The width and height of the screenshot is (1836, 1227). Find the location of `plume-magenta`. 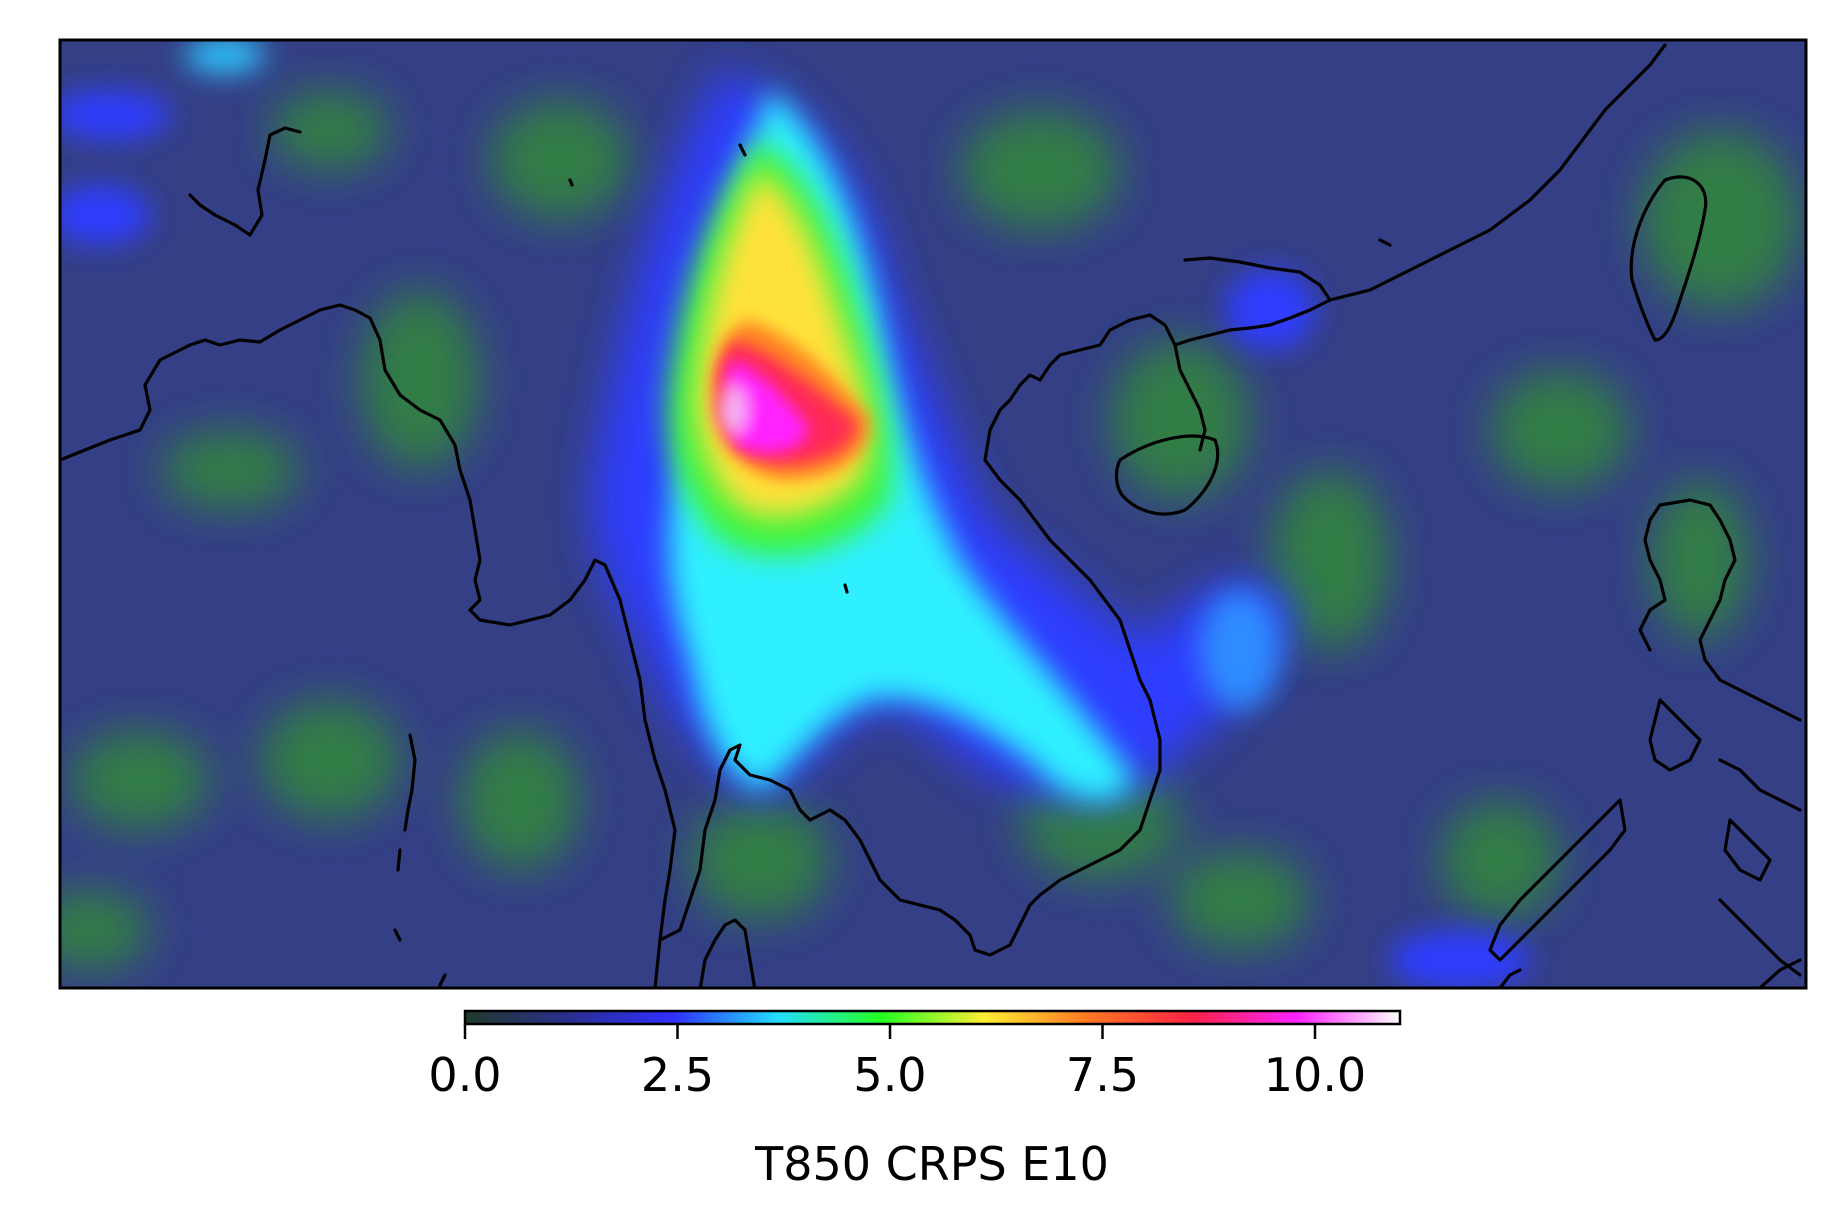

plume-magenta is located at coordinates (766, 407).